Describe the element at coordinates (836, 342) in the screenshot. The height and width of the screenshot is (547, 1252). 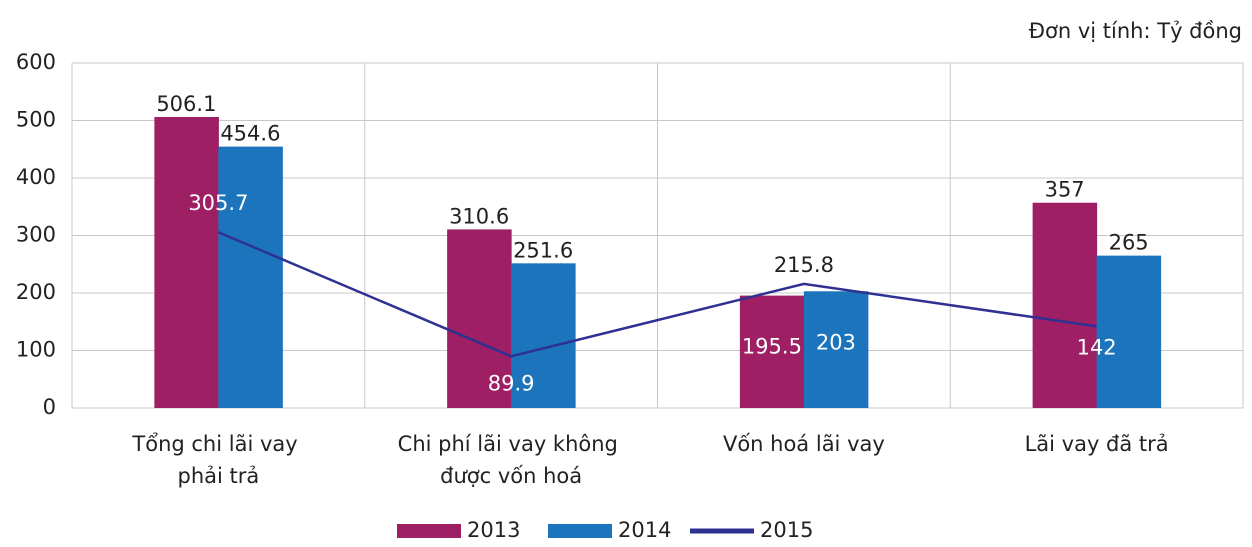
I see `data-label: 203` at that location.